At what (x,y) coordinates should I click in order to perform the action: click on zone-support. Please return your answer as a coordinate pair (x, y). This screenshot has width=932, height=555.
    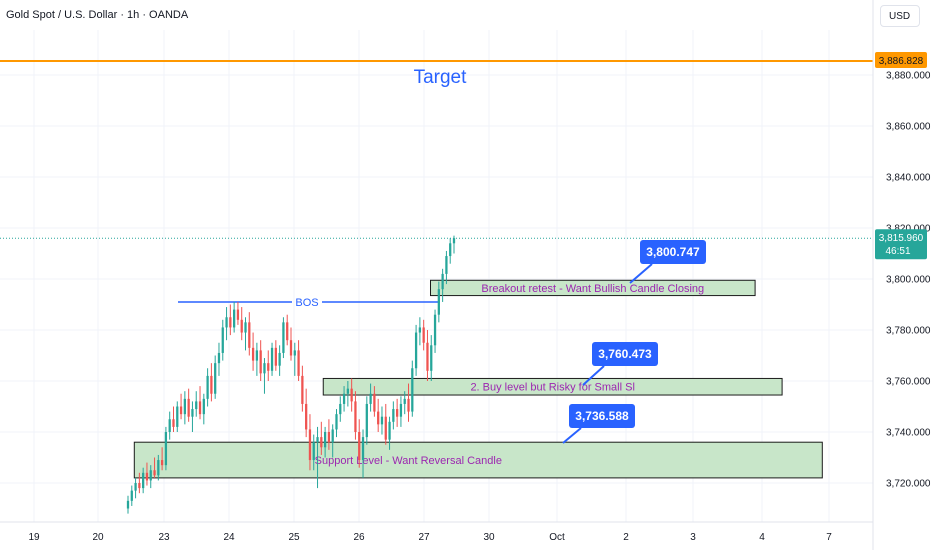
    Looking at the image, I should click on (478, 460).